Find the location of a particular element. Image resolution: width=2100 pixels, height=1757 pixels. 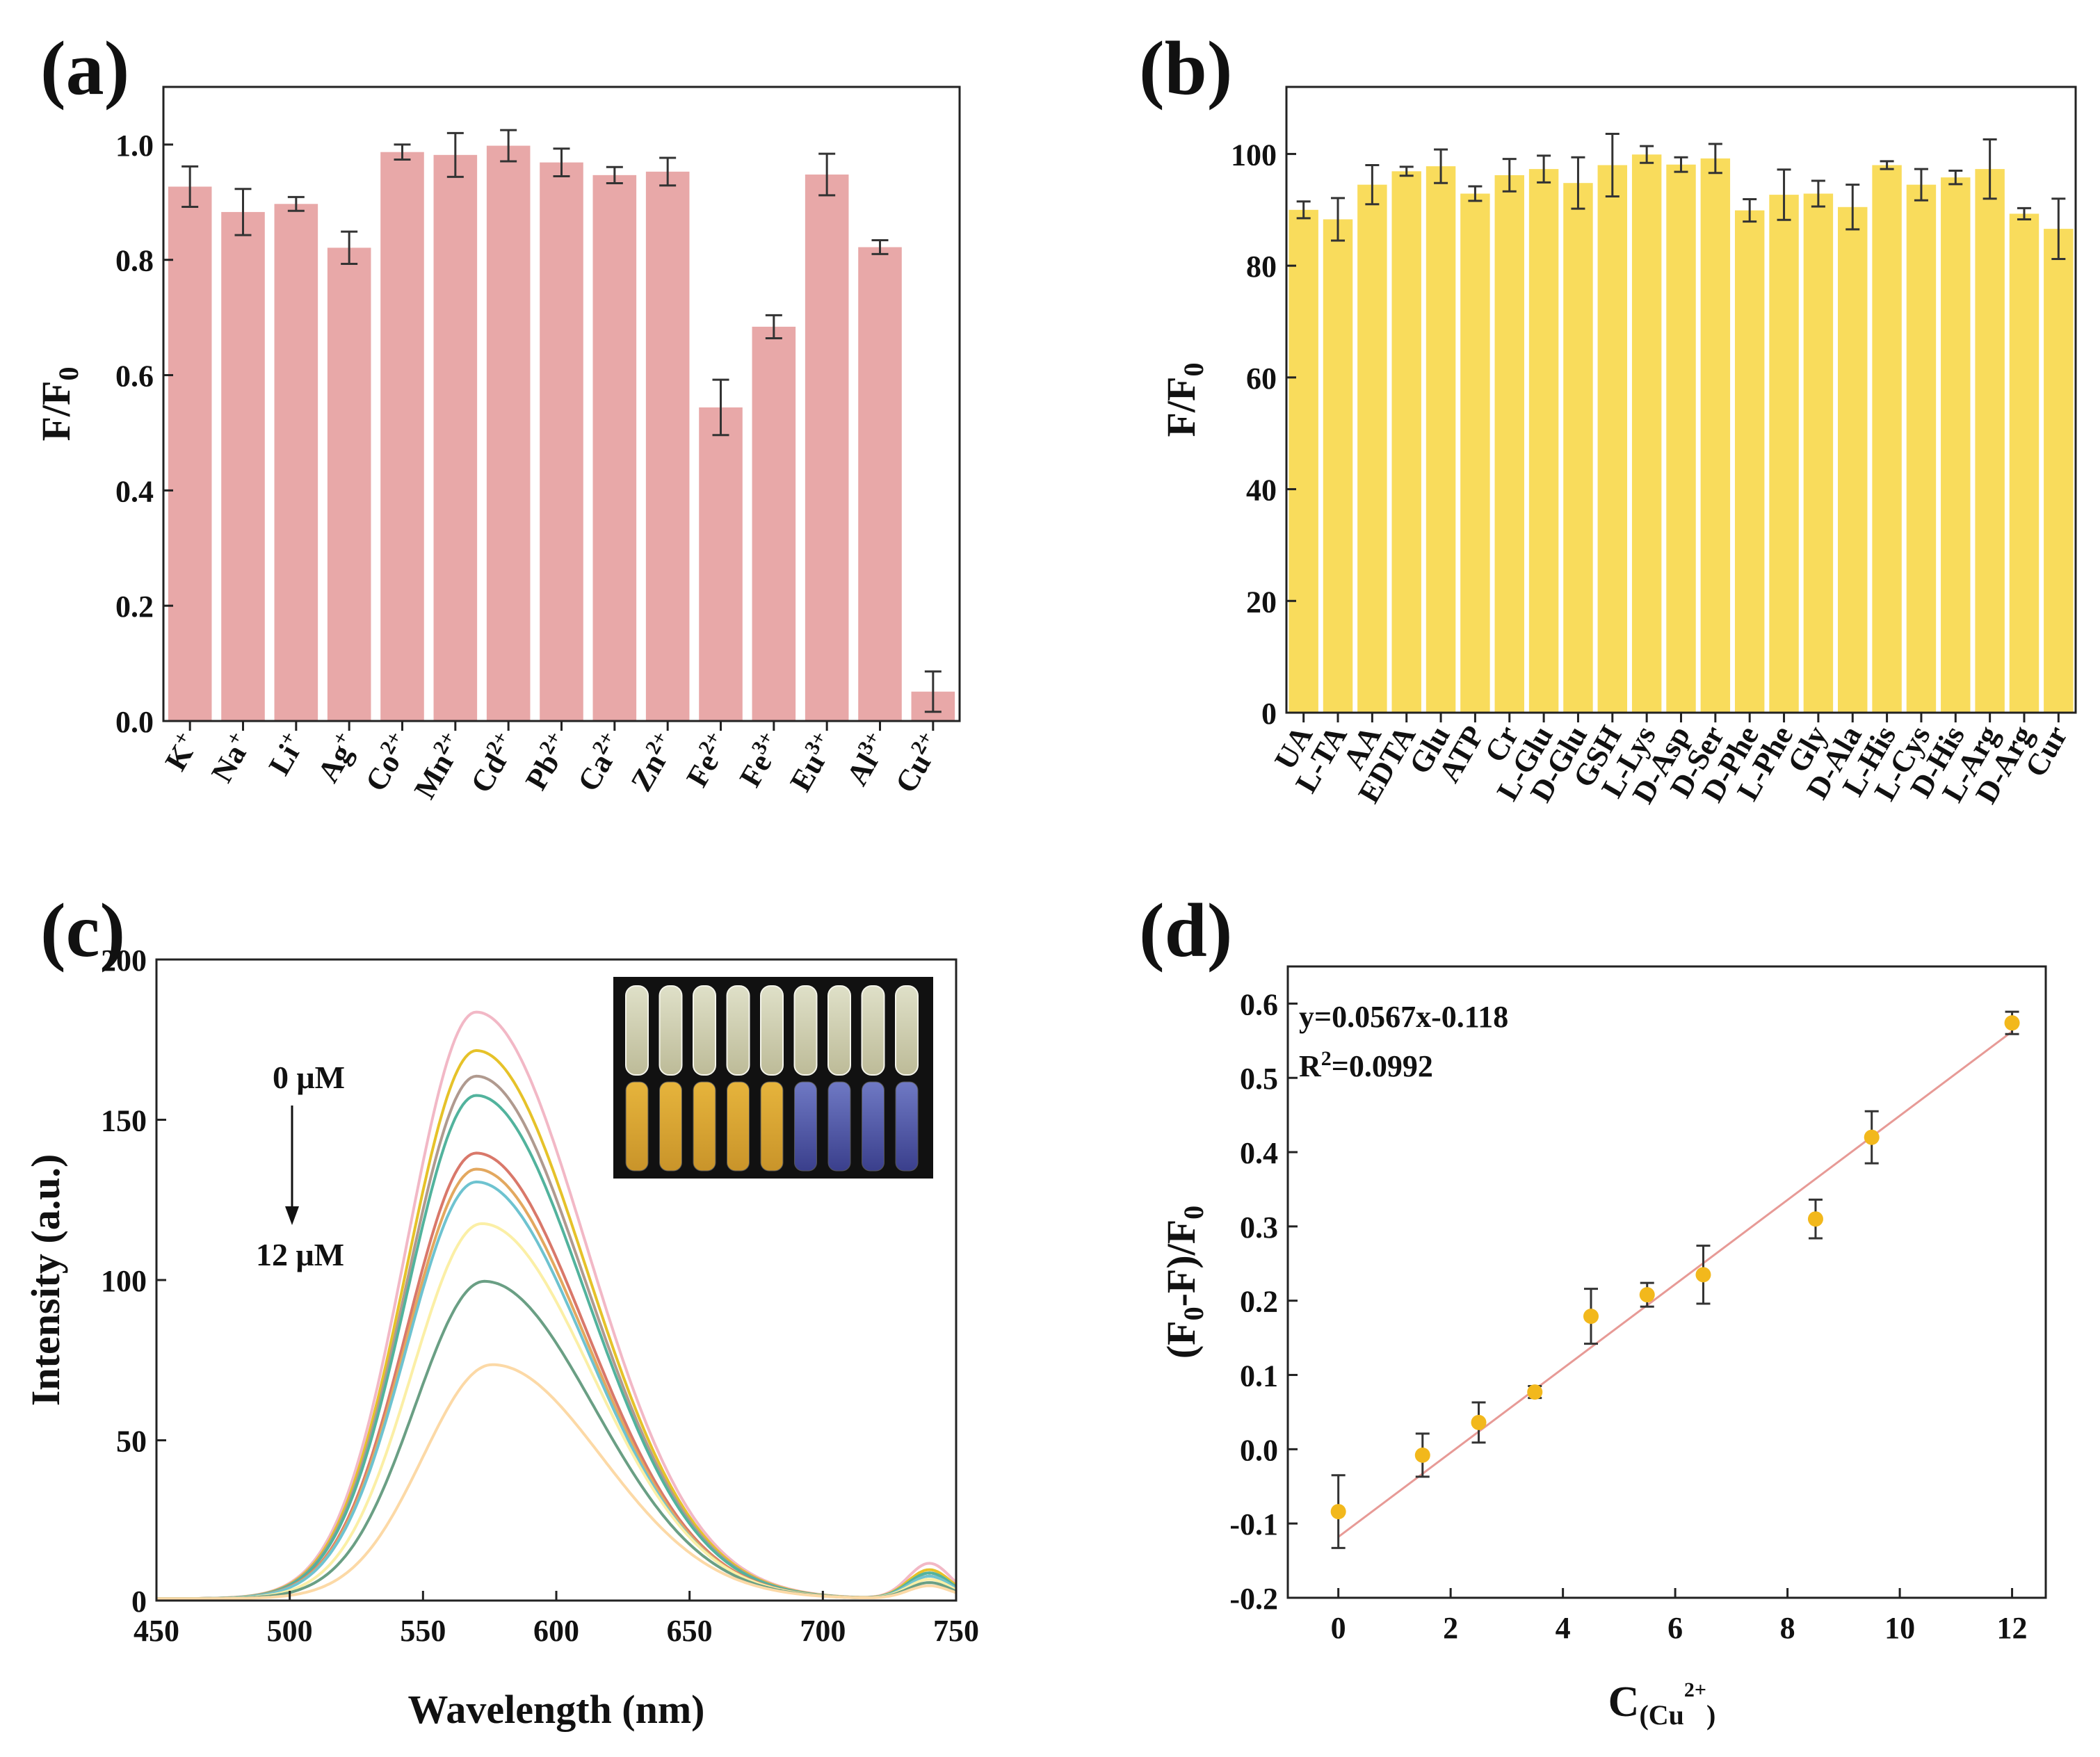

d-fit-line is located at coordinates (1675, 1284).